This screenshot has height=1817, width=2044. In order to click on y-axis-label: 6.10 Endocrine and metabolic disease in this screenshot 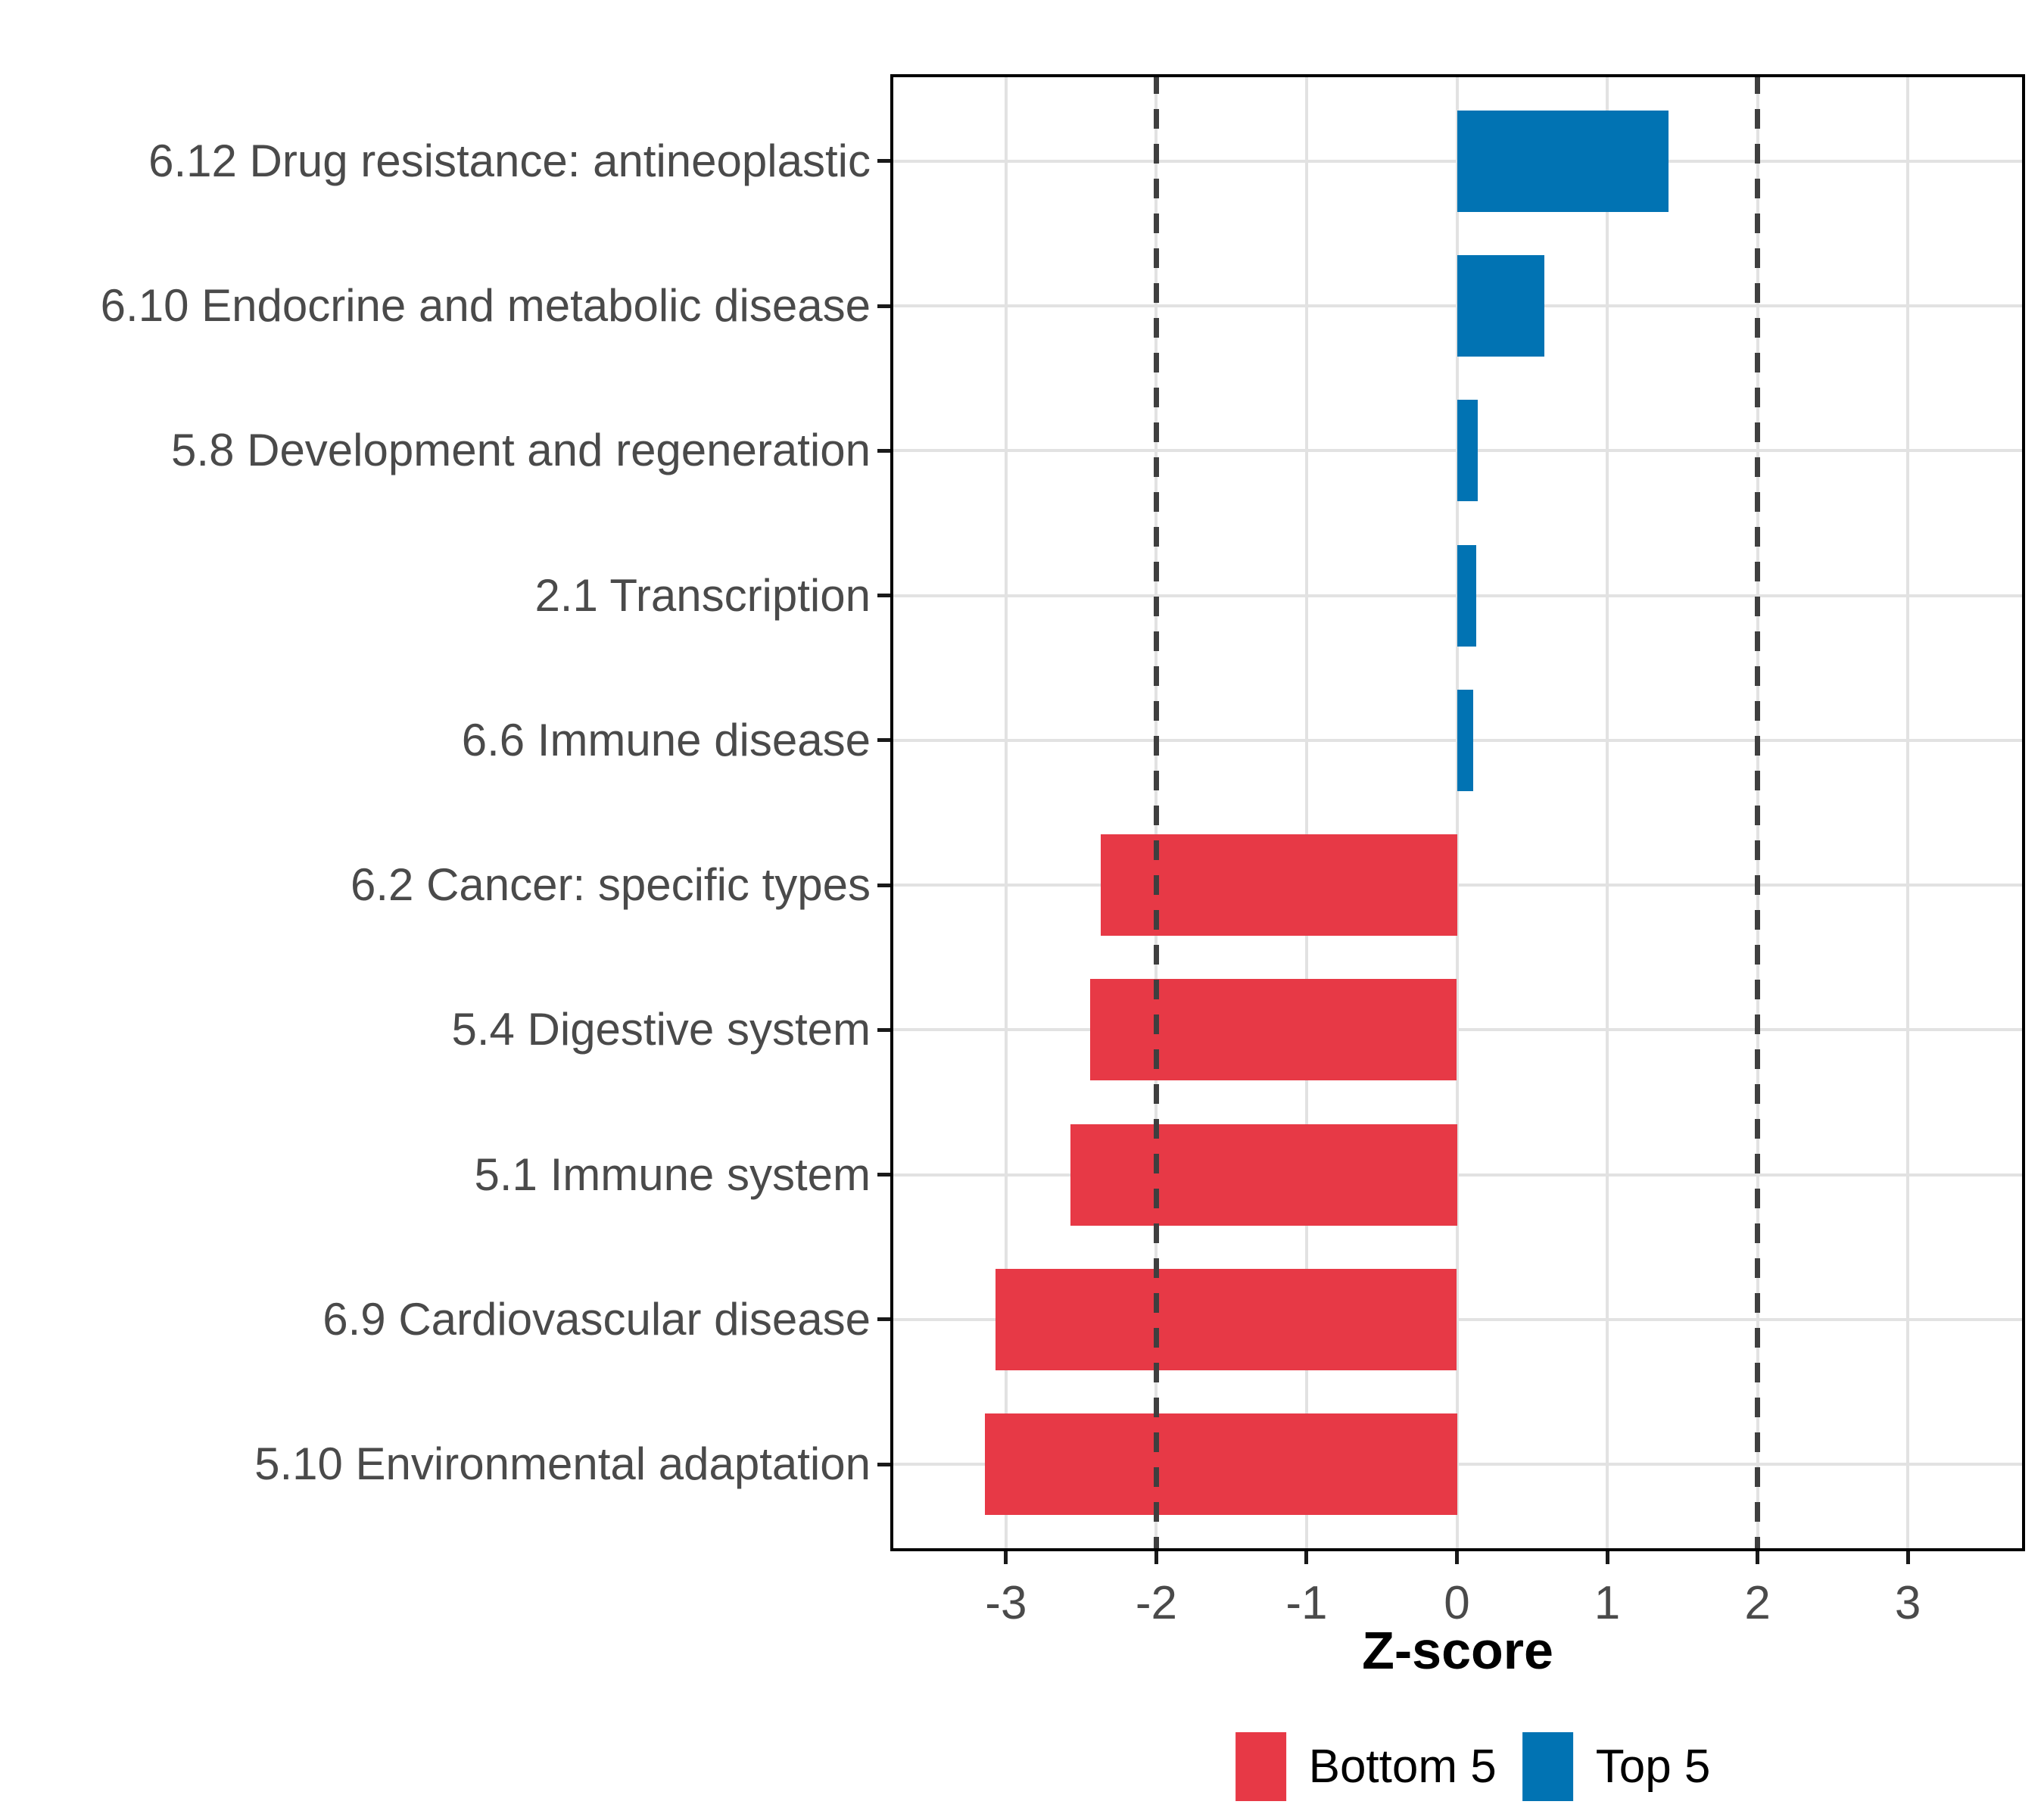, I will do `click(485, 306)`.